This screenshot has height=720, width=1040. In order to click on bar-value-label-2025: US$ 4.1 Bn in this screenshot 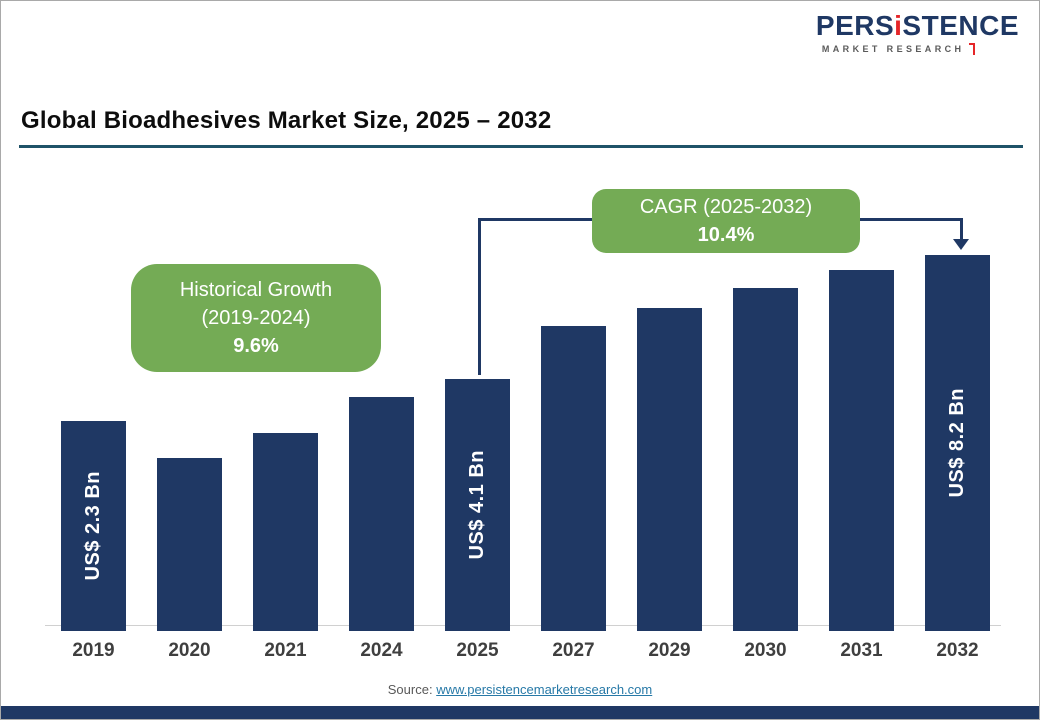, I will do `click(477, 505)`.